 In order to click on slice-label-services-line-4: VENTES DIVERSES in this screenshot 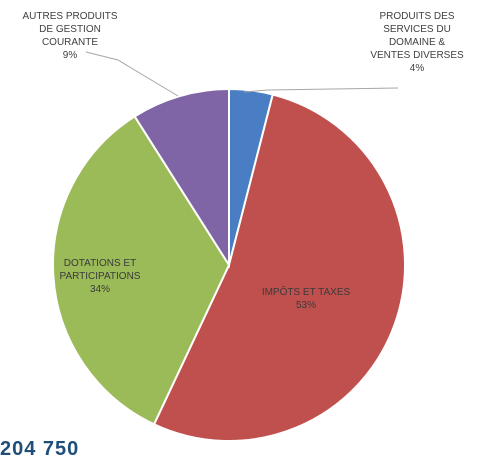, I will do `click(417, 55)`.